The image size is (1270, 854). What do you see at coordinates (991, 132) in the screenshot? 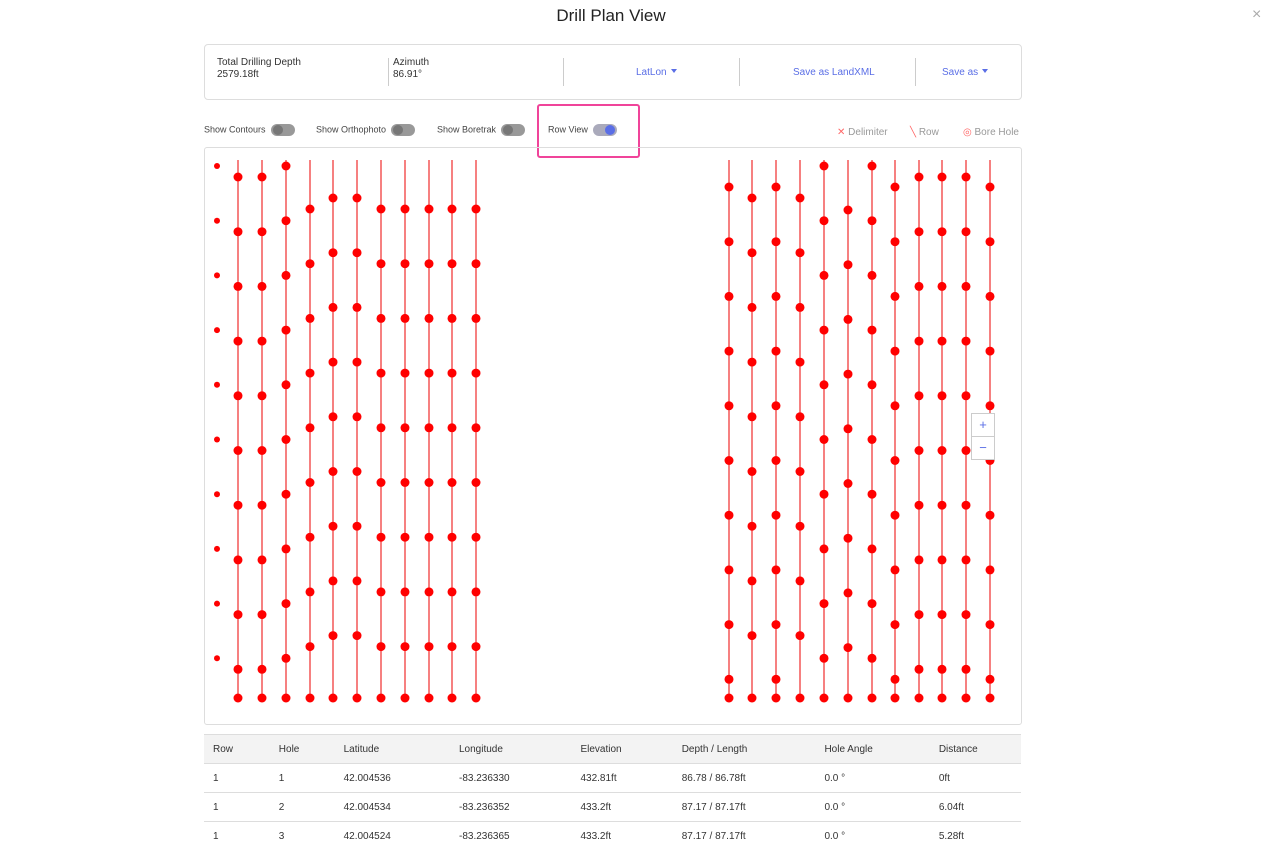
I see `legend-borehole: ◎ Bore Hole` at bounding box center [991, 132].